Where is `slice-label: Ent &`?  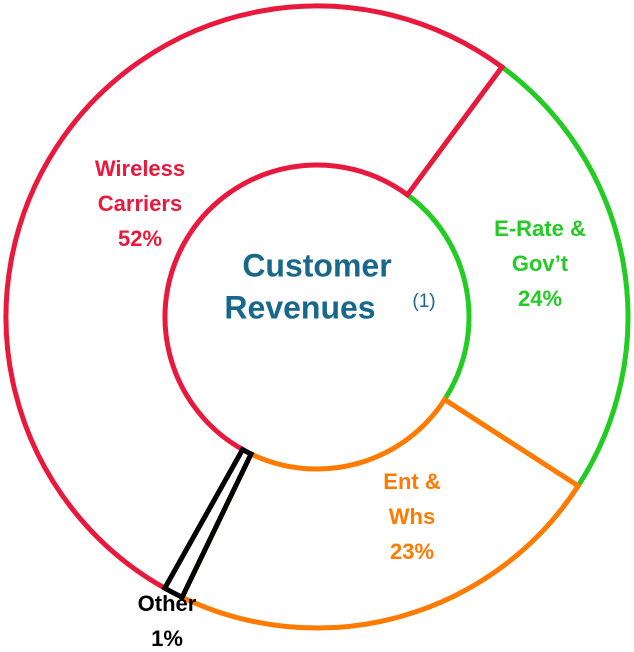 slice-label: Ent & is located at coordinates (412, 481).